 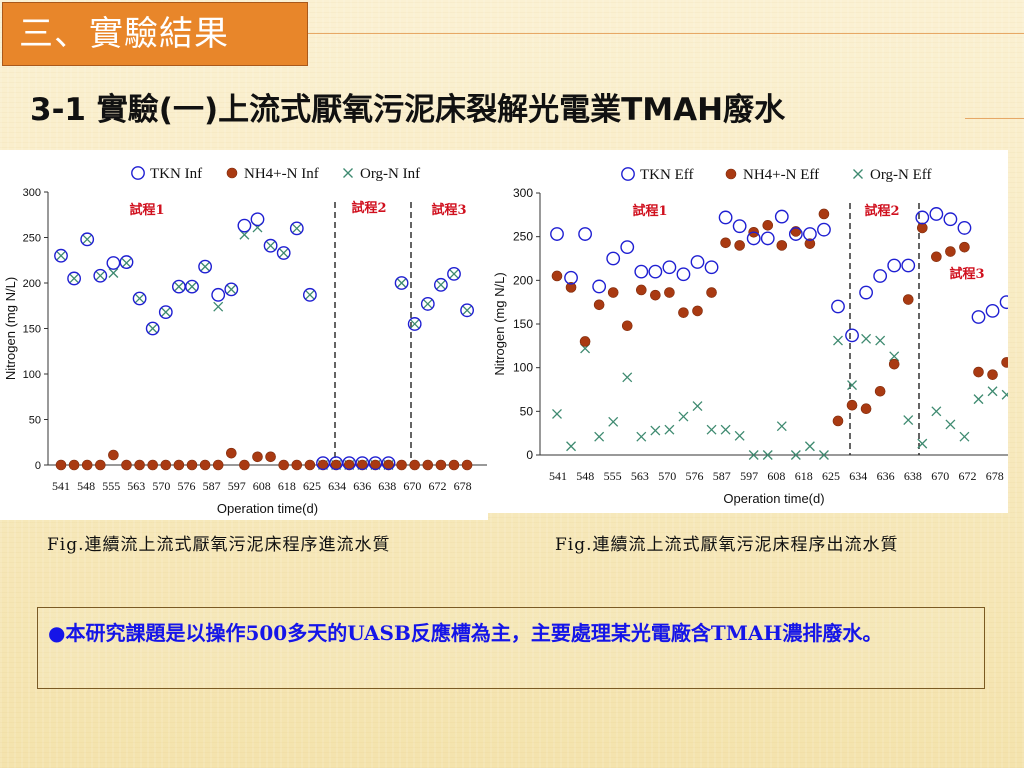 I want to click on y-tick-label: 50, so click(x=35, y=421).